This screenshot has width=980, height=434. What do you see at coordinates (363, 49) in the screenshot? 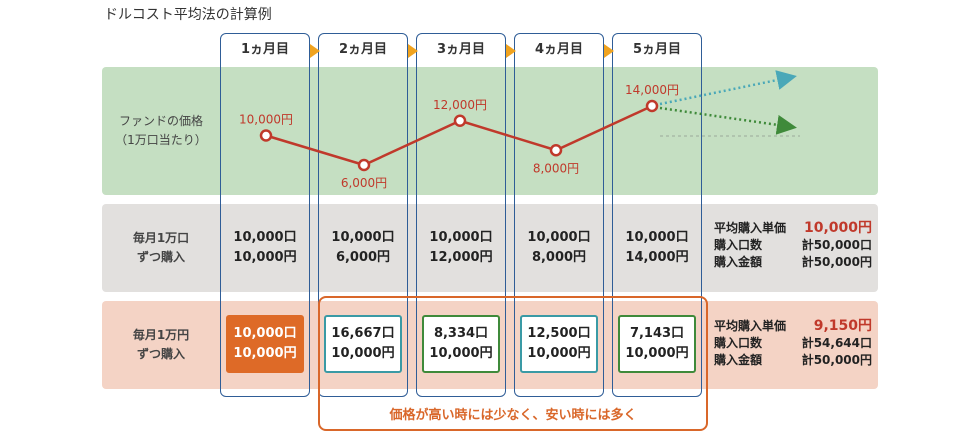
I see `month-header-2: 2ヵ月目` at bounding box center [363, 49].